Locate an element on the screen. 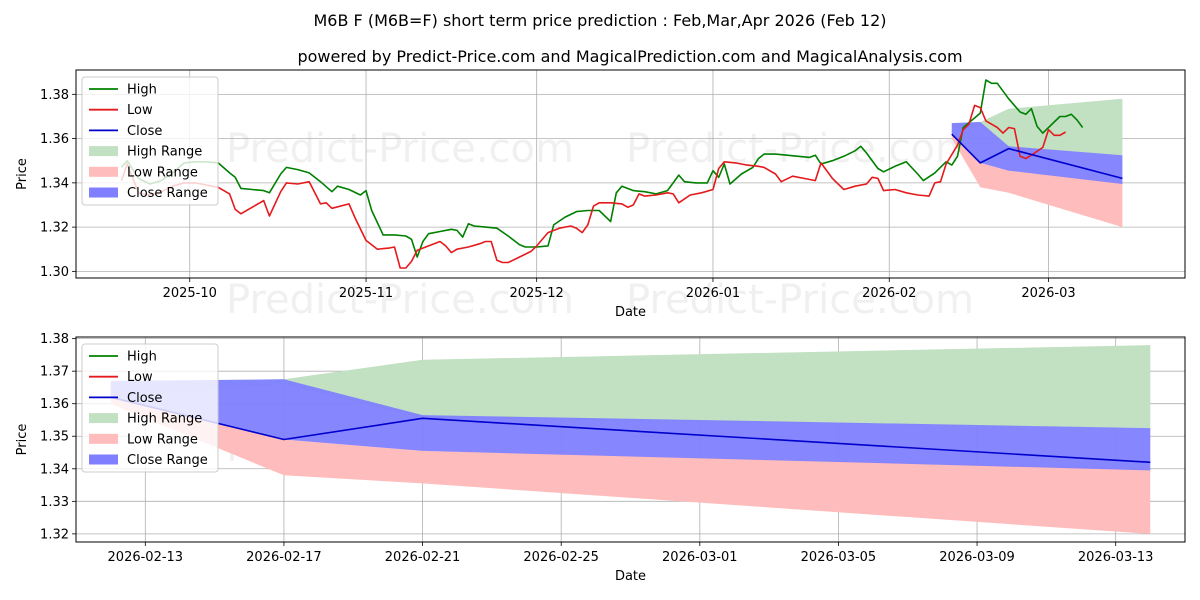 The image size is (1200, 600). x-tick-label: 2025-12 is located at coordinates (536, 293).